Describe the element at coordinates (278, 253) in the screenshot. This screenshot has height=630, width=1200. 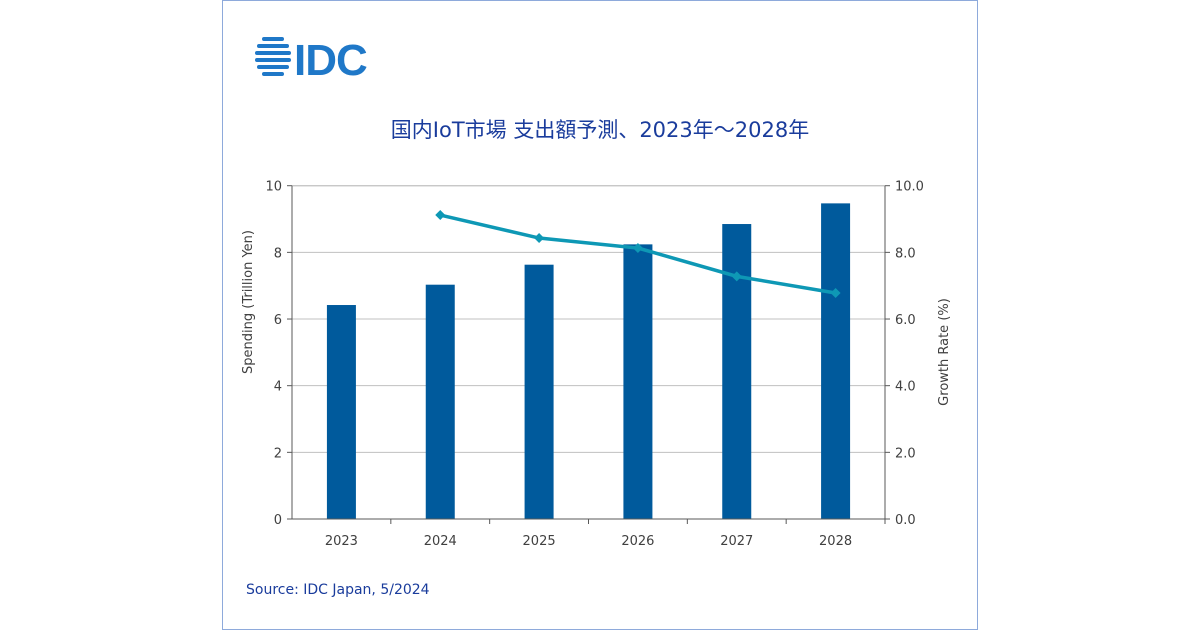
I see `y-tick-label: 8` at that location.